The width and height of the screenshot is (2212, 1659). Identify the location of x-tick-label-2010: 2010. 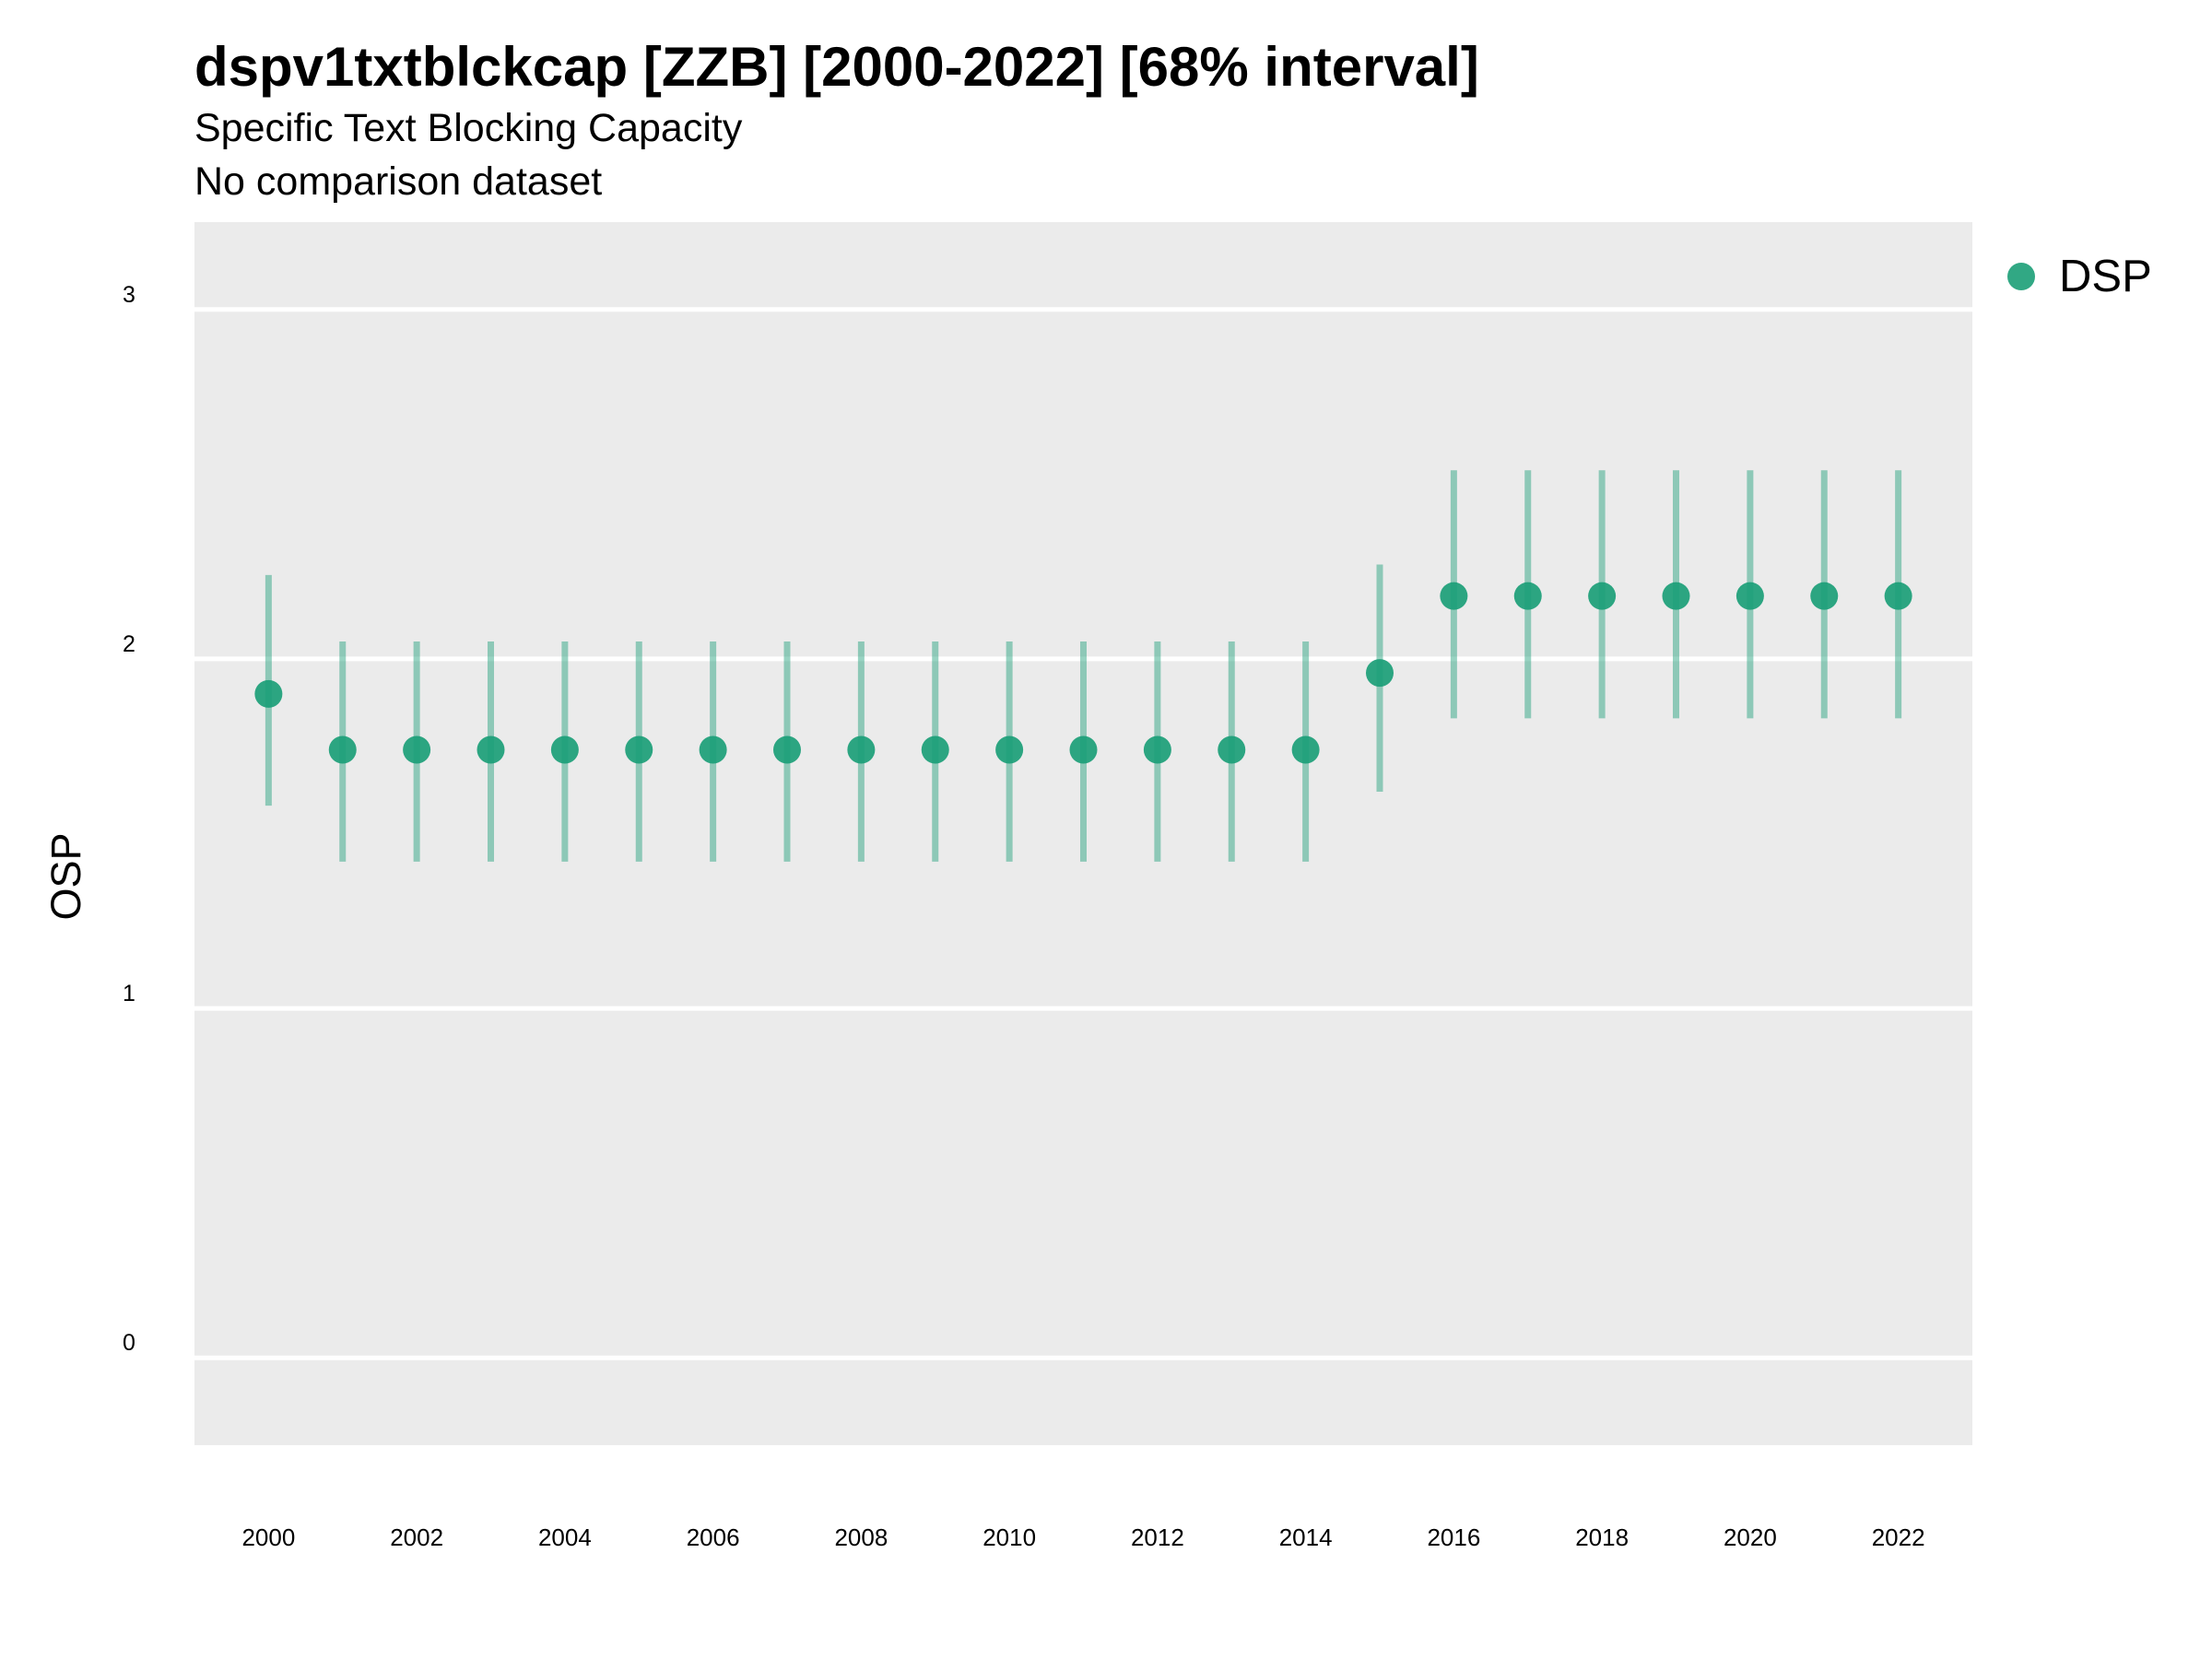
(1009, 1537).